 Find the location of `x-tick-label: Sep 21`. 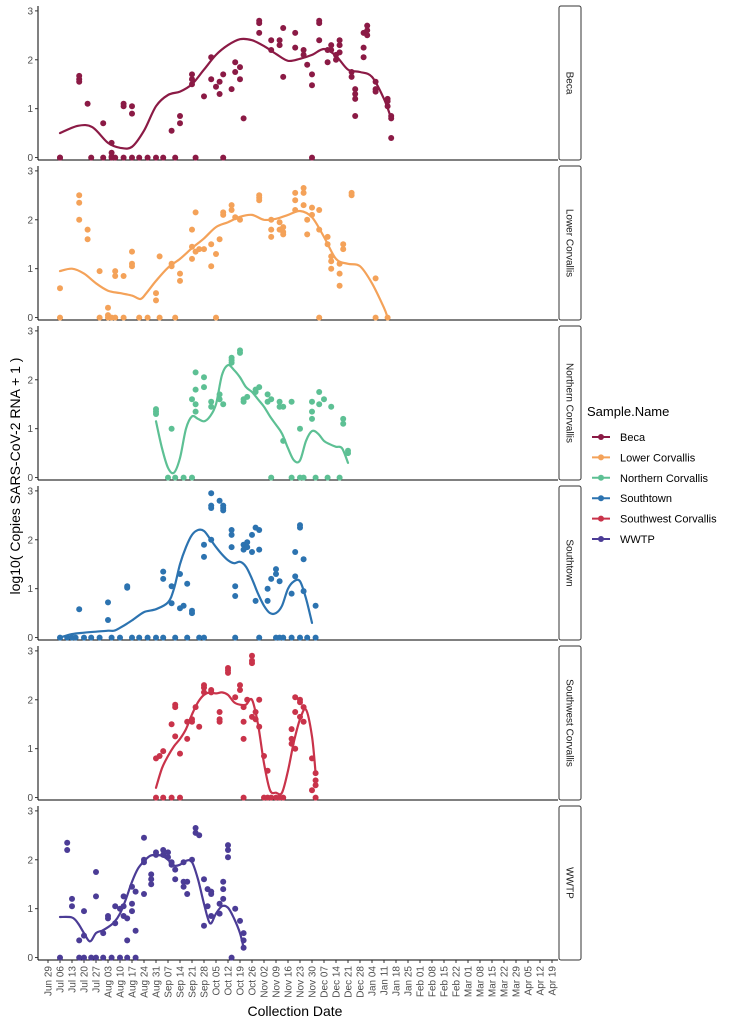

x-tick-label: Sep 21 is located at coordinates (193, 982).